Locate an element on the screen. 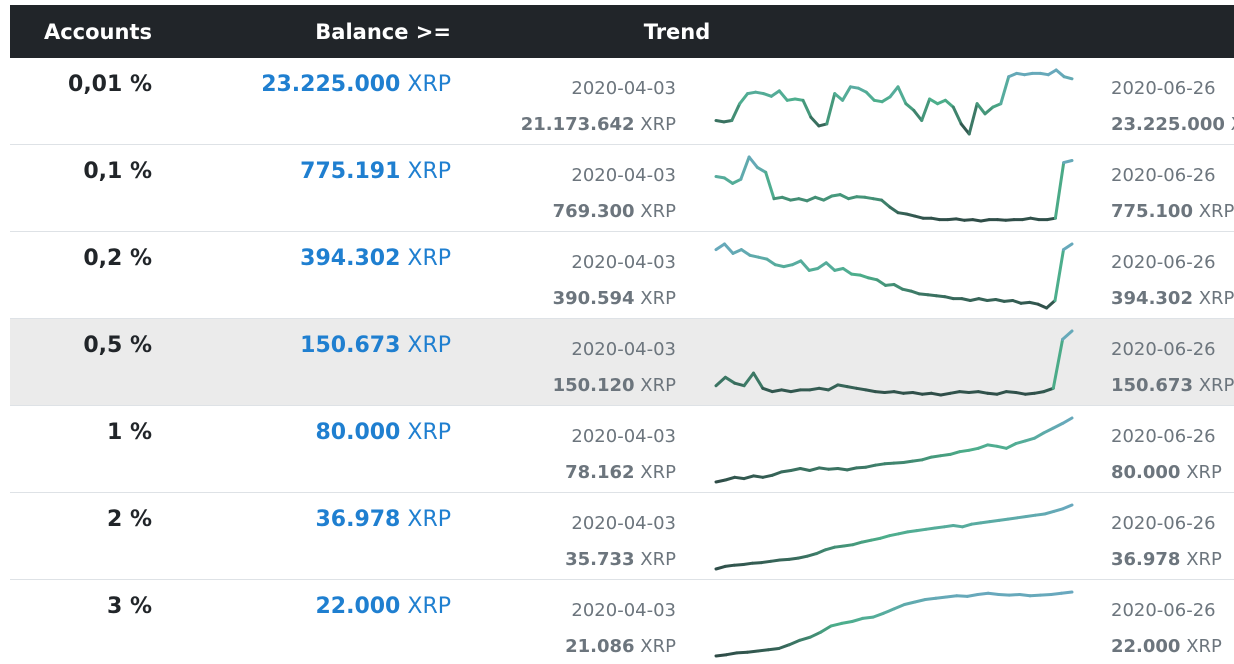  end-value-number: 23.225.000 is located at coordinates (1168, 124).